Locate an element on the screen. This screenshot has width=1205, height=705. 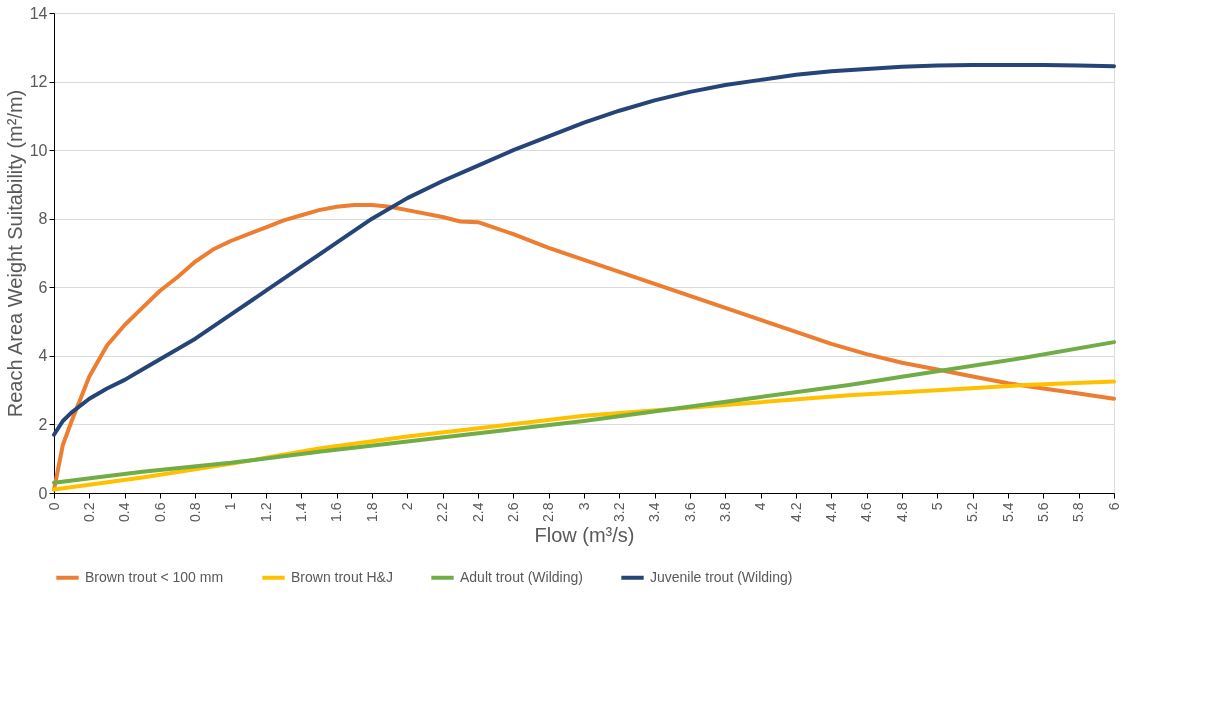
x-tick-label: 6 is located at coordinates (1113, 506).